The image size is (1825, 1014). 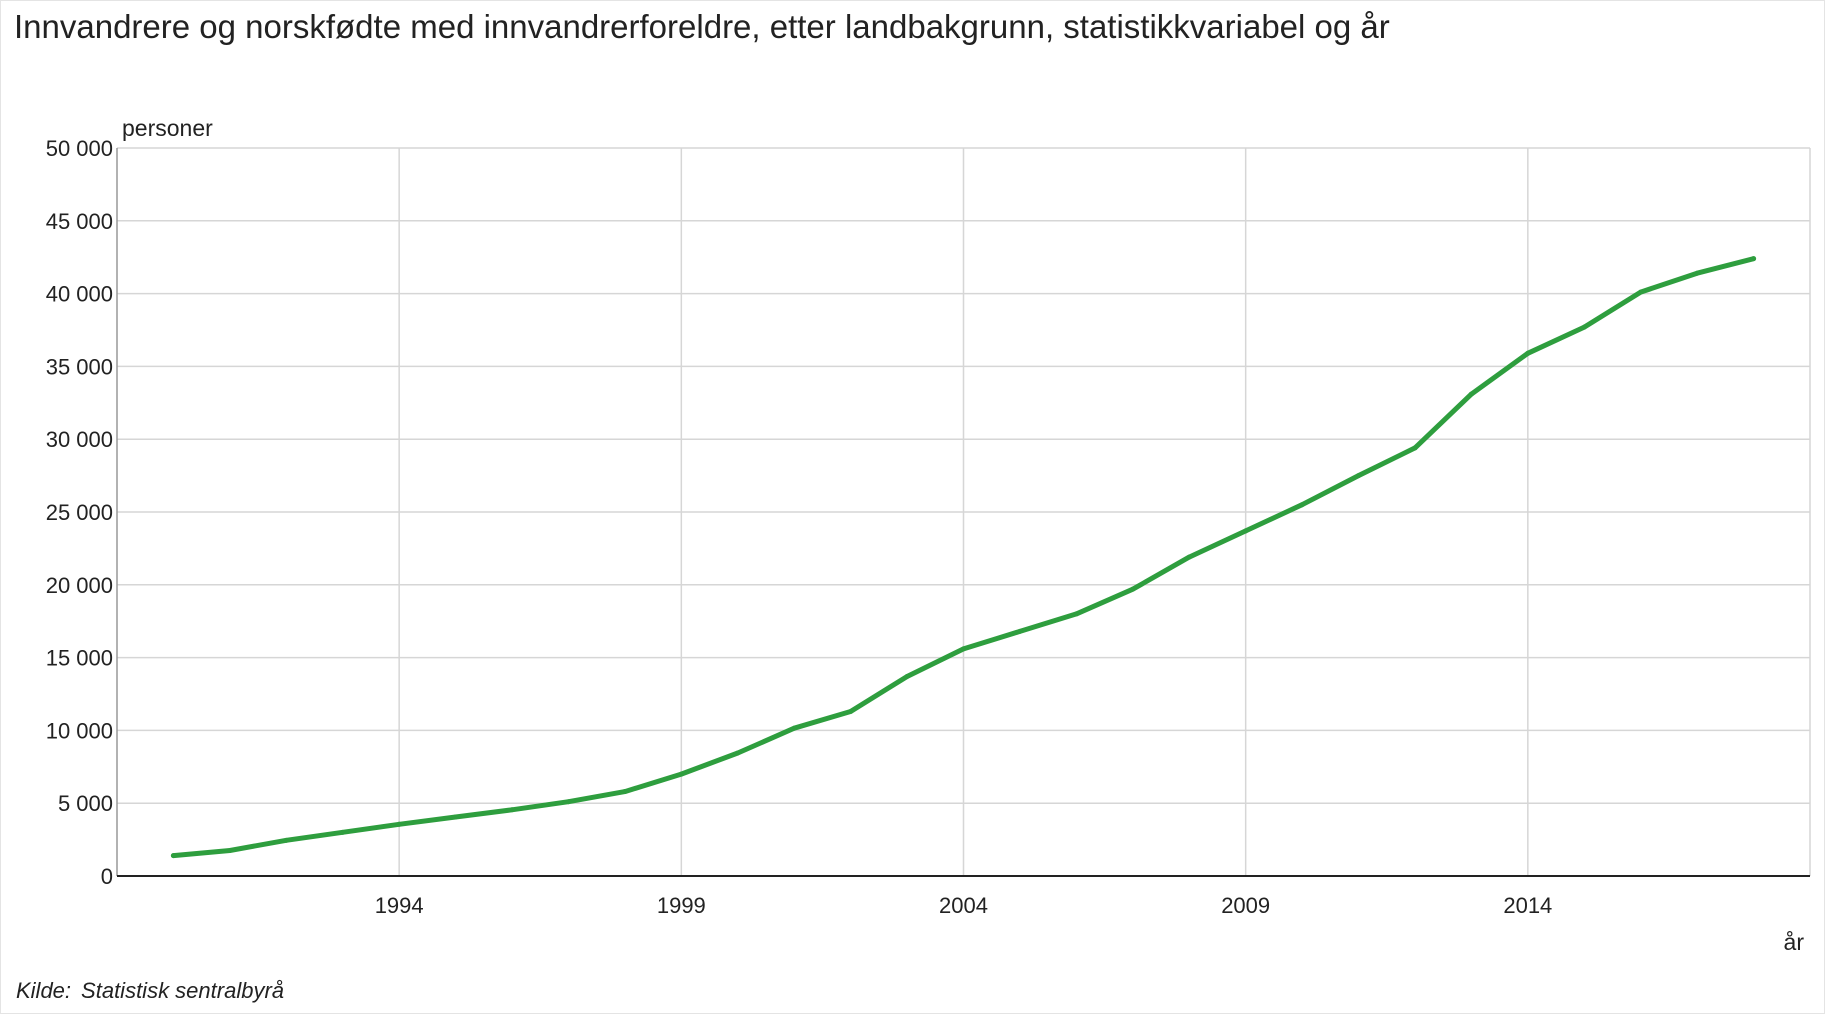 What do you see at coordinates (79, 730) in the screenshot?
I see `y-tick-label: 10 000` at bounding box center [79, 730].